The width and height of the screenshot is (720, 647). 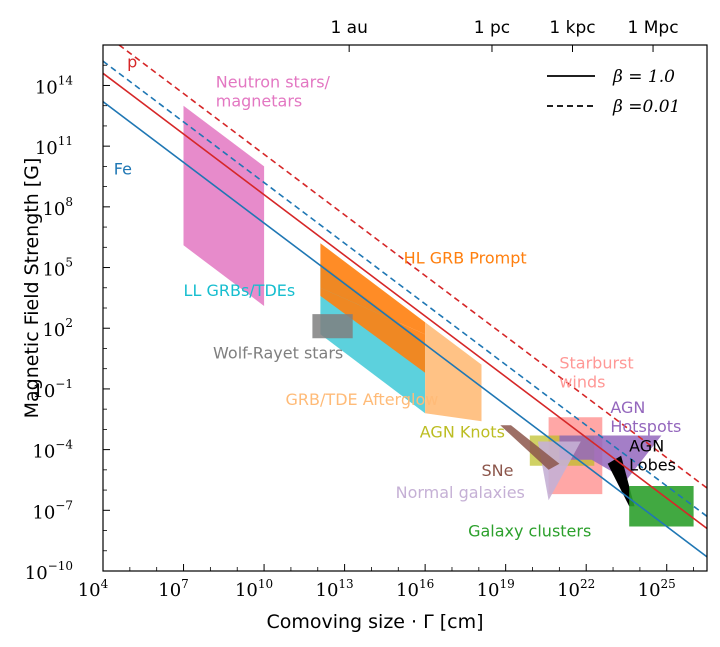 I want to click on region-sne, so click(x=530, y=447).